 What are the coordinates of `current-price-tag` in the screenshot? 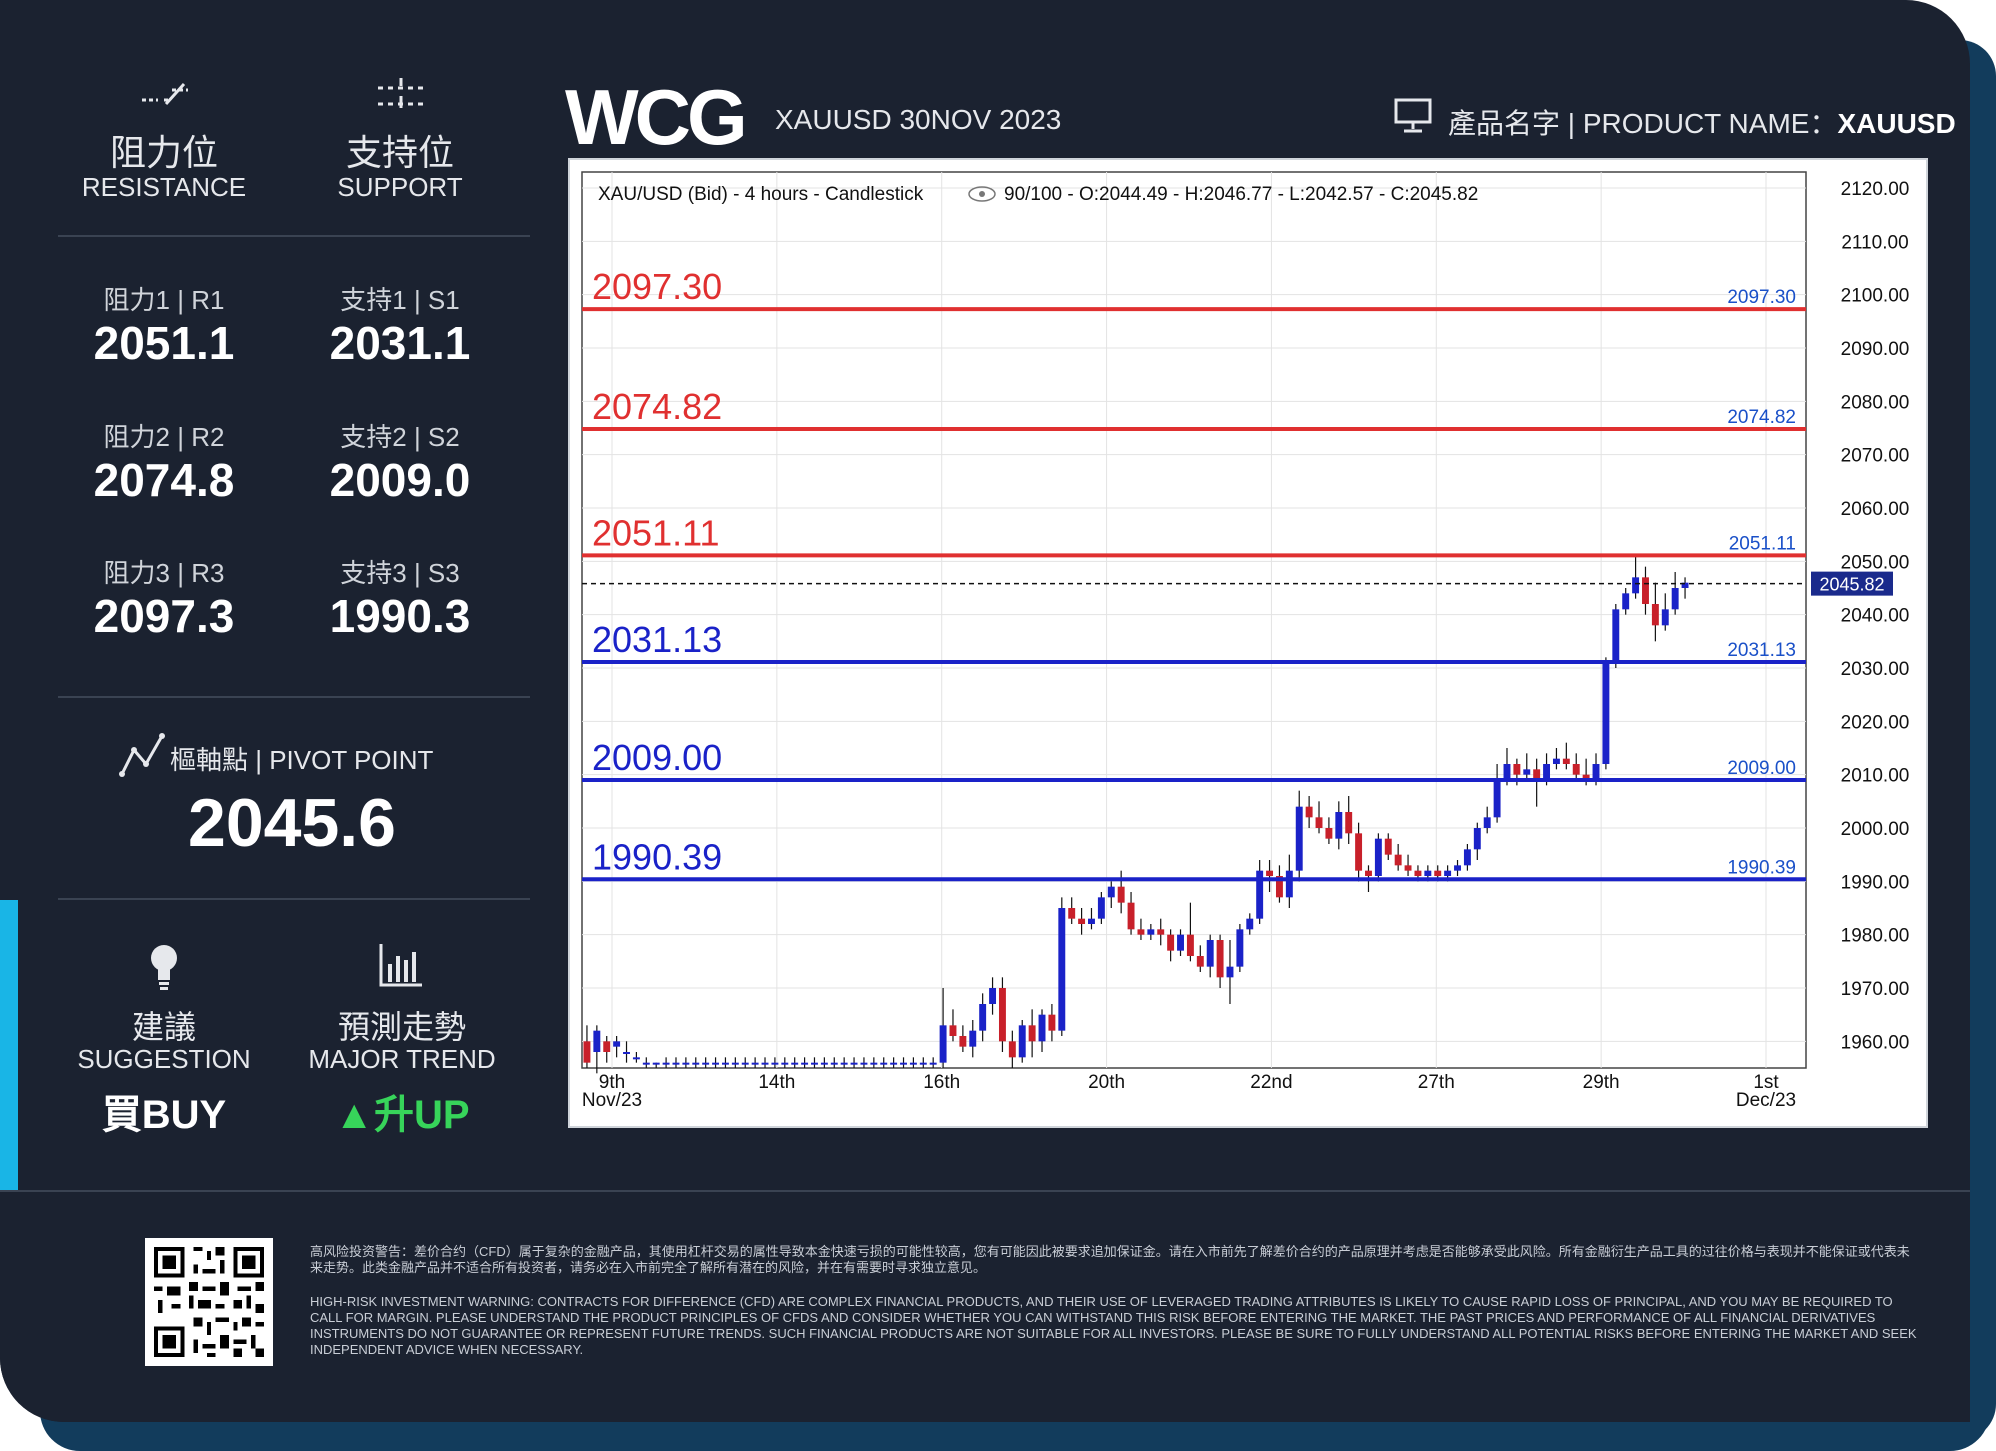 It's located at (1852, 583).